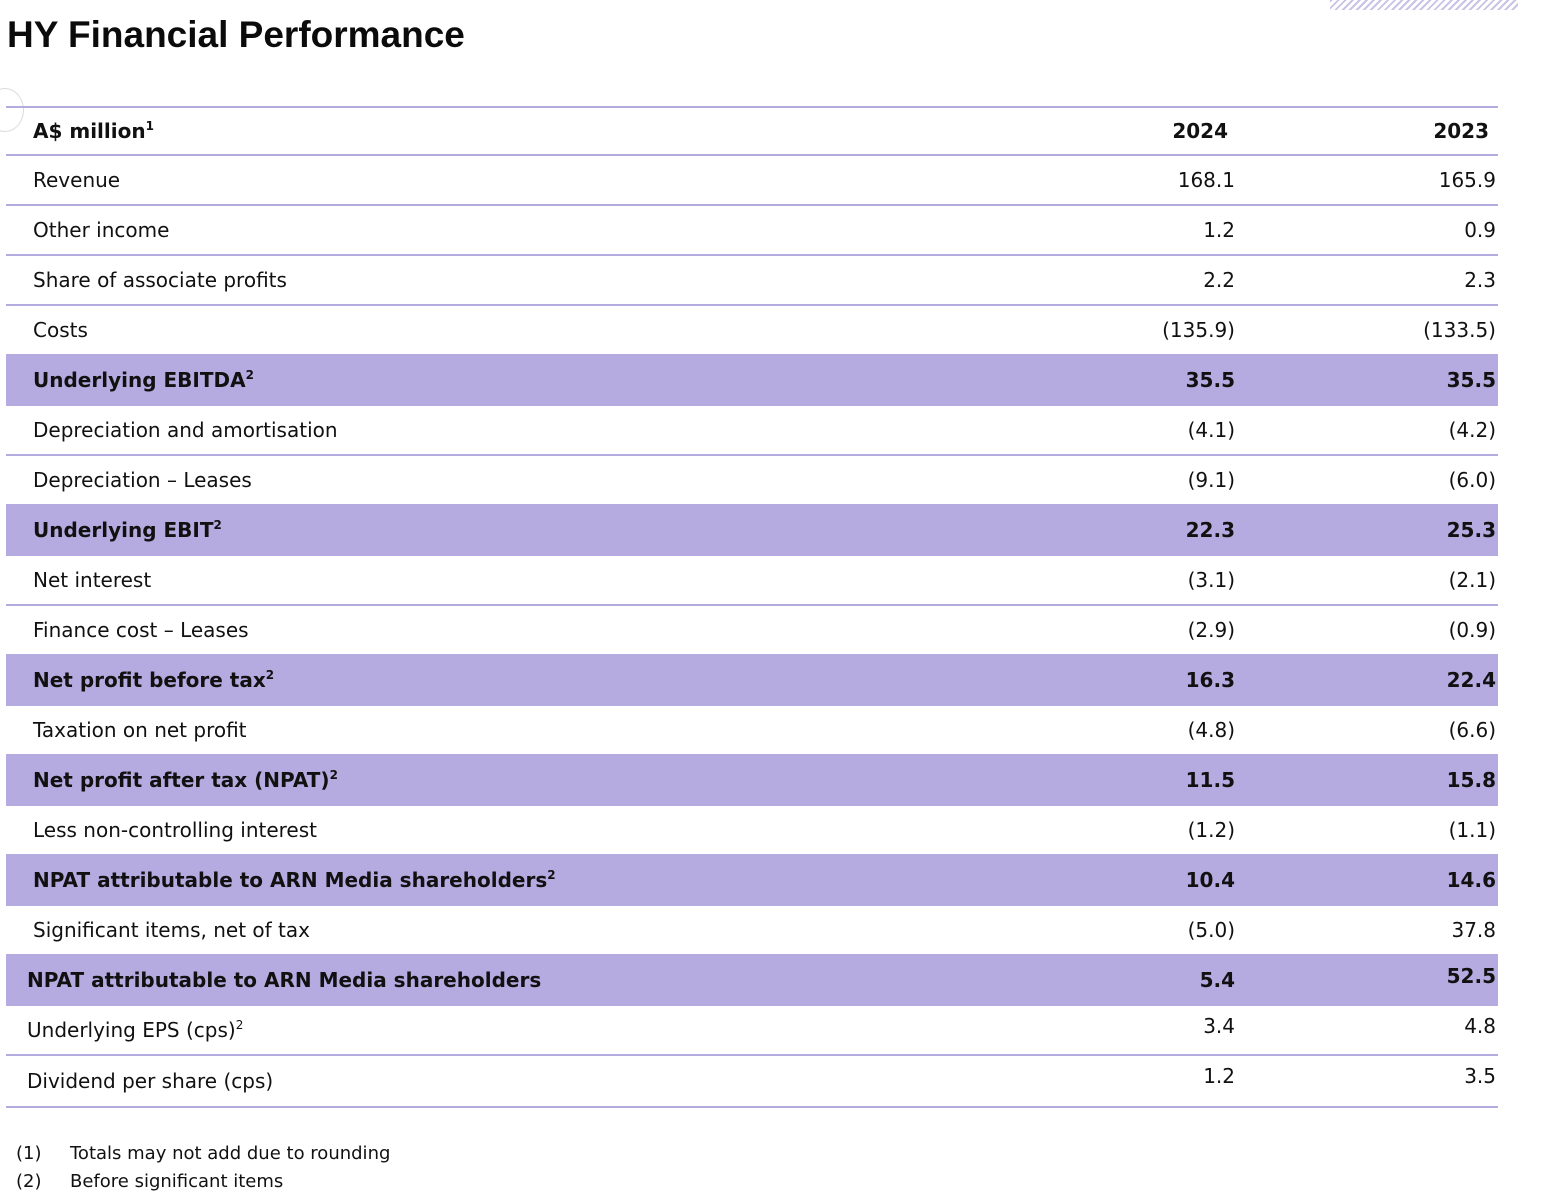  Describe the element at coordinates (185, 780) in the screenshot. I see `row-label: Net profit after tax (NPAT)2` at that location.